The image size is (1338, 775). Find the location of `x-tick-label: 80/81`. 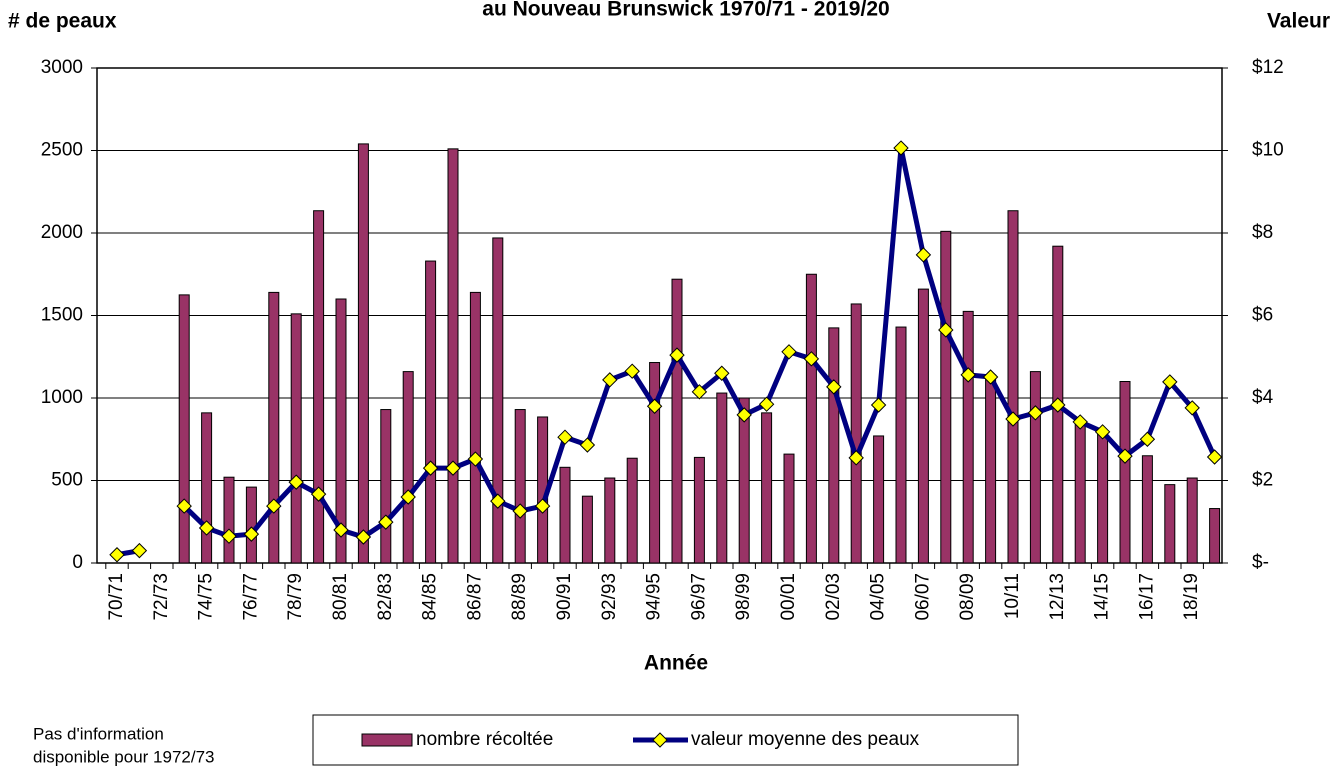

x-tick-label: 80/81 is located at coordinates (340, 597).